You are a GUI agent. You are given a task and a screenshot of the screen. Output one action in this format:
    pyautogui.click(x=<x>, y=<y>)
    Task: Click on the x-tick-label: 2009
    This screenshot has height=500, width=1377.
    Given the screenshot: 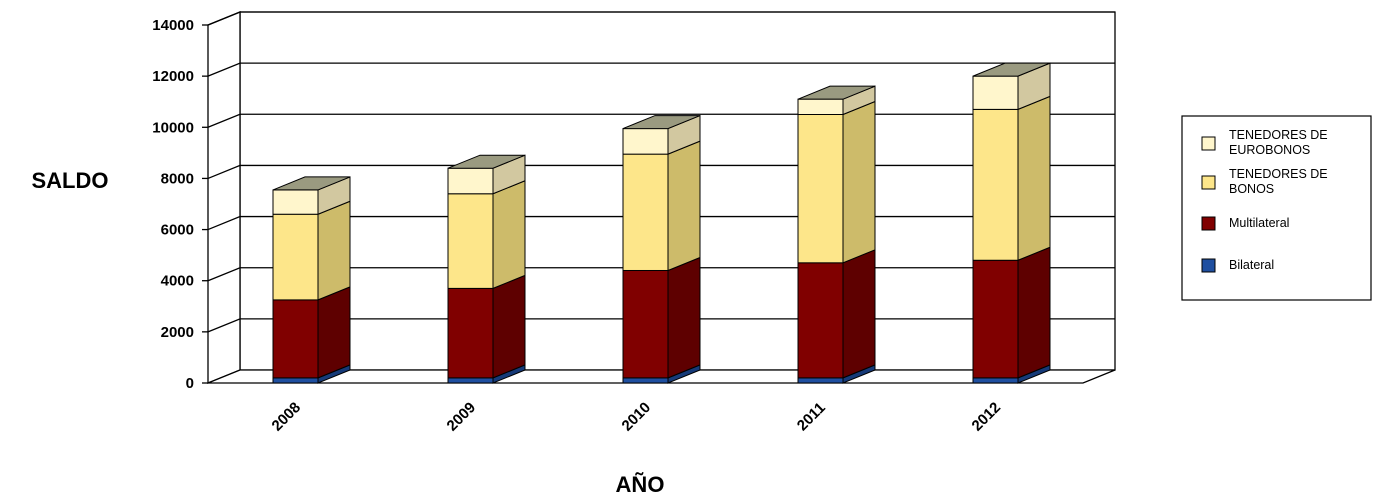 What is the action you would take?
    pyautogui.click(x=462, y=417)
    